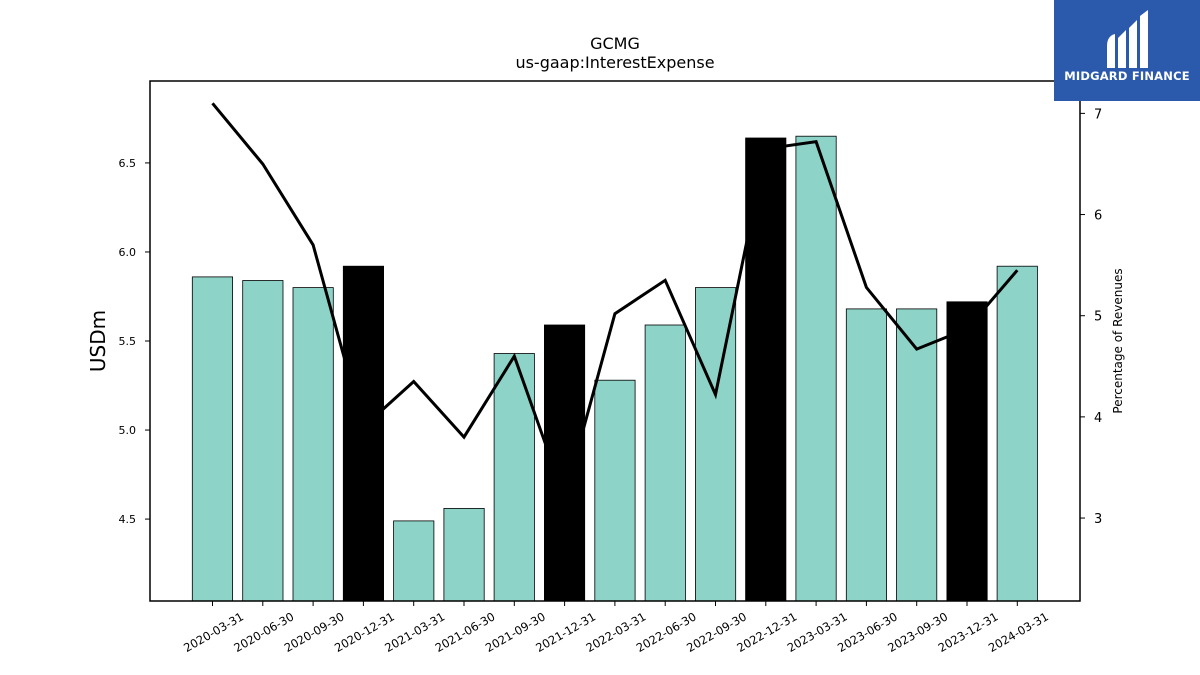 The width and height of the screenshot is (1200, 675). Describe the element at coordinates (615, 43) in the screenshot. I see `chart-title: GCMG` at that location.